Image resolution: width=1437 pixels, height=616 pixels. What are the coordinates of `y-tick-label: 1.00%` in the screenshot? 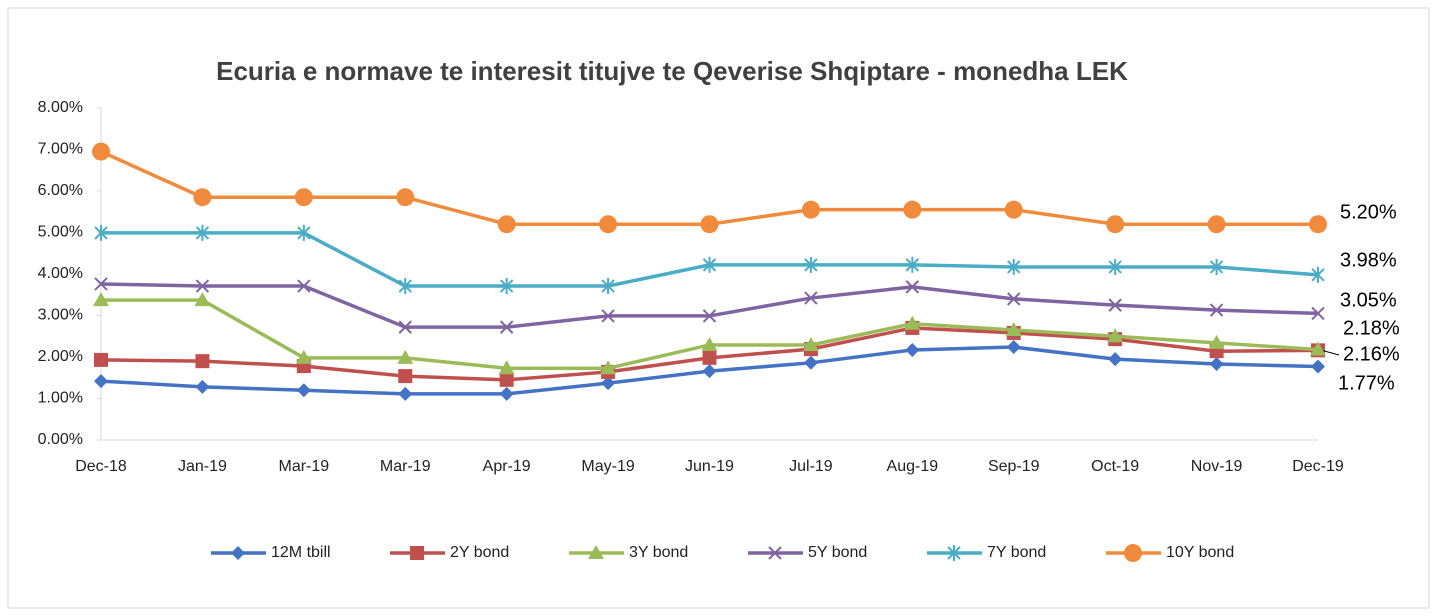 It's located at (60, 398).